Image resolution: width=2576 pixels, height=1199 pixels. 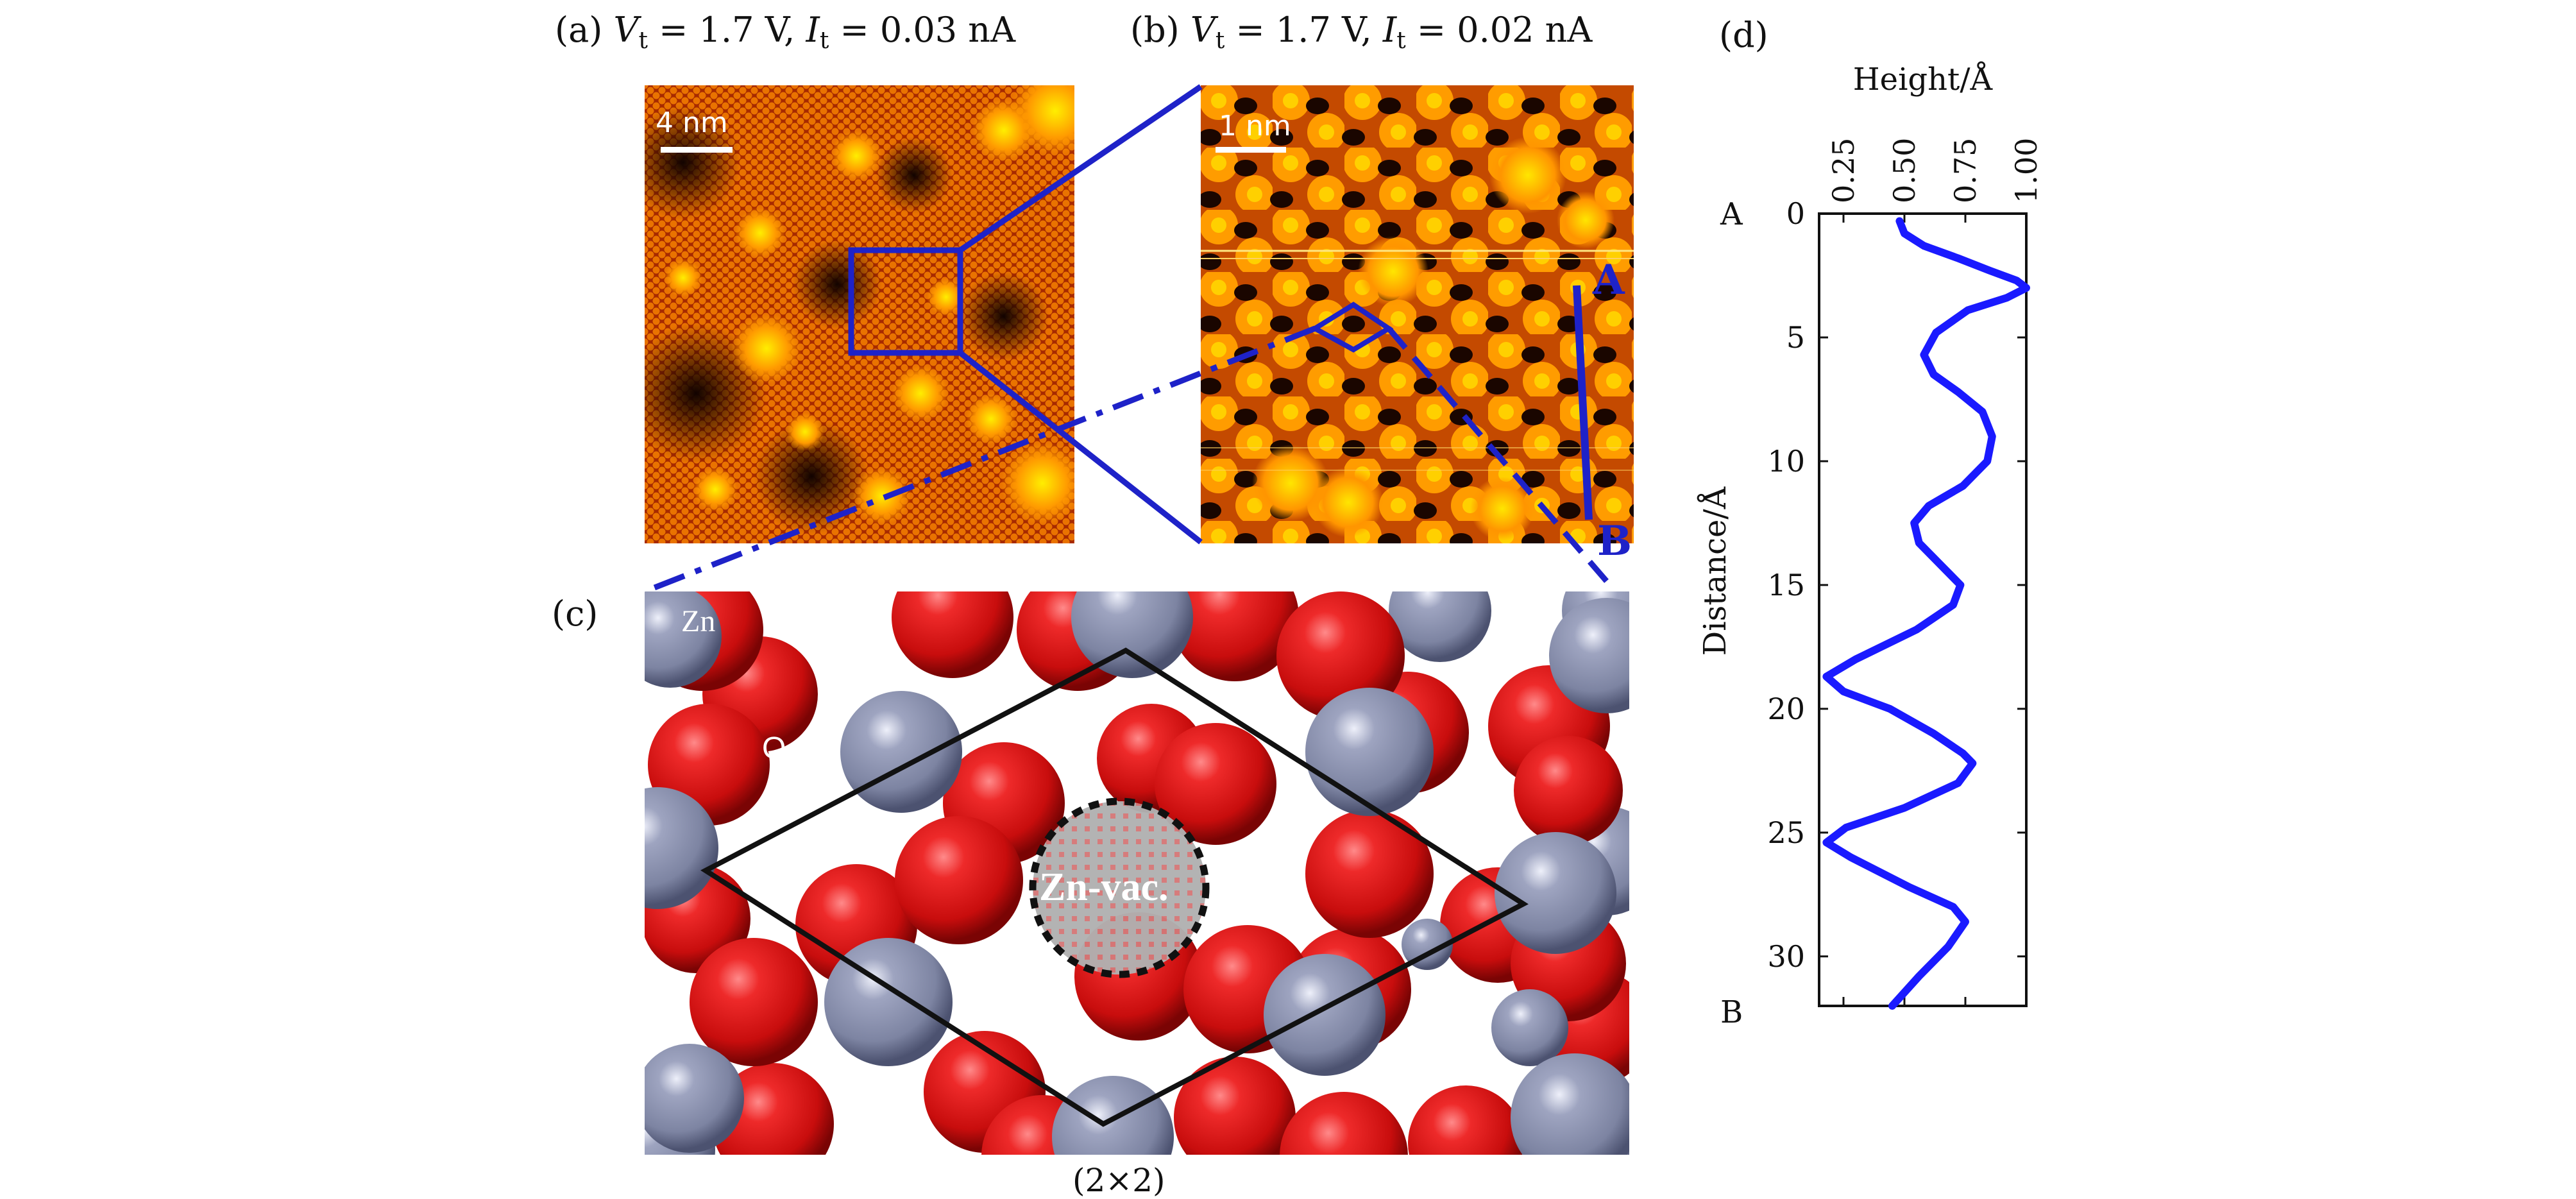 I want to click on panel-a-current-symbol: I, so click(x=813, y=30).